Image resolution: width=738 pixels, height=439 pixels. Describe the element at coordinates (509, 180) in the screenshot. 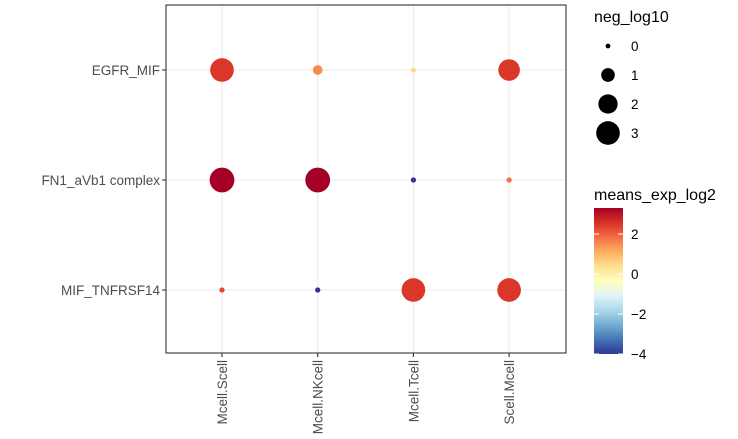

I see `point-fn1-avb1-complex-scell-mcell` at that location.